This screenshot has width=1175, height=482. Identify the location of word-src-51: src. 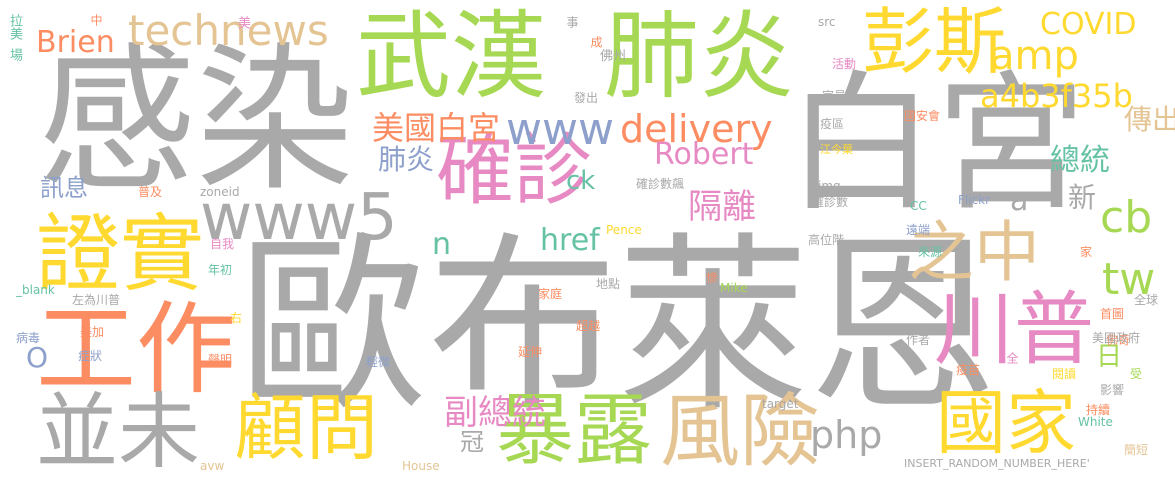
(827, 22).